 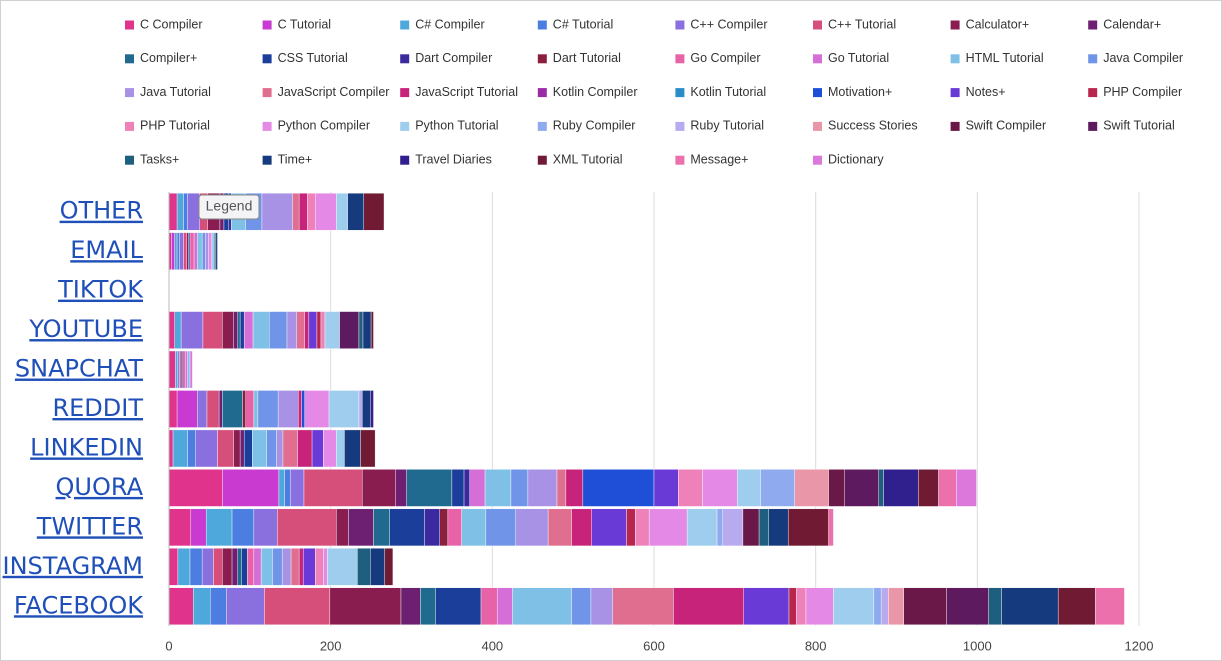 What do you see at coordinates (175, 92) in the screenshot?
I see `legend-label: Java Tutorial` at bounding box center [175, 92].